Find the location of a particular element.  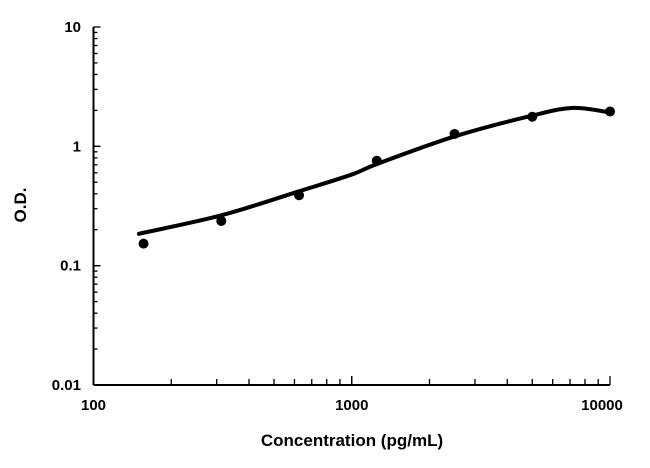

y-tick-label: 10 is located at coordinates (72, 27).